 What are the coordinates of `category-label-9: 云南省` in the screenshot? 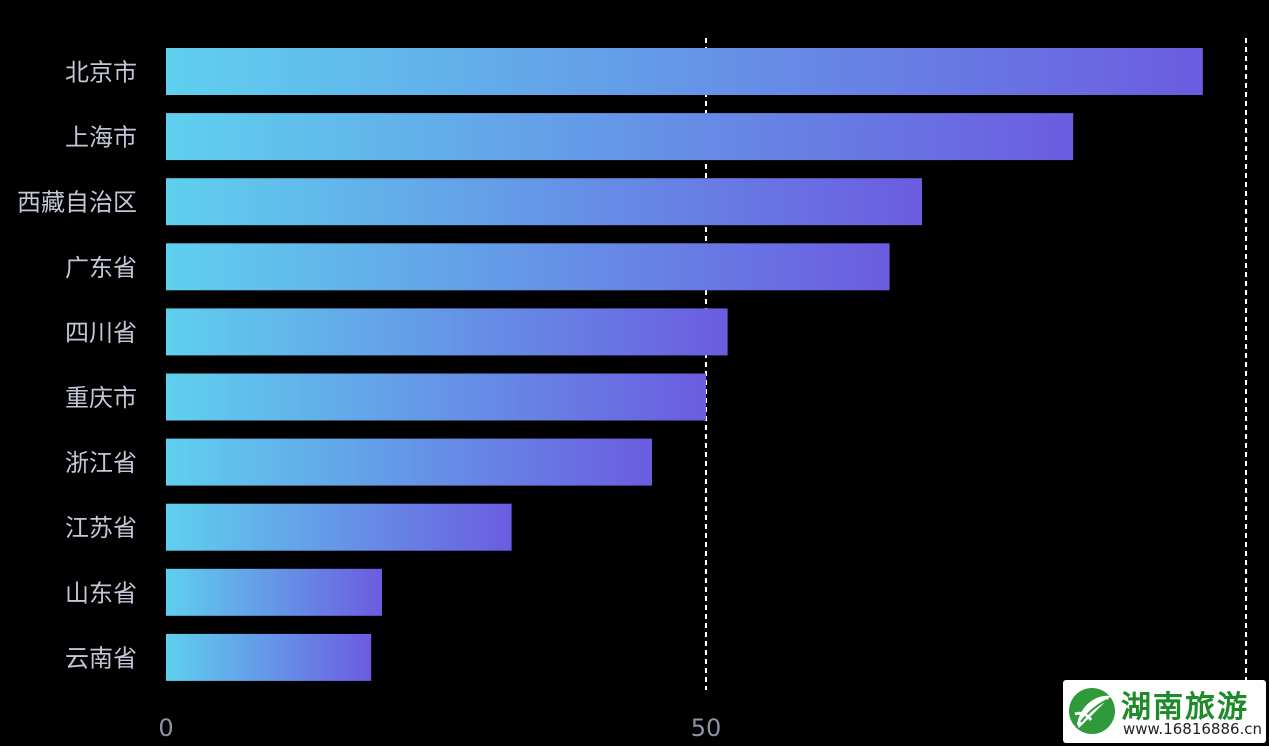 It's located at (101, 658).